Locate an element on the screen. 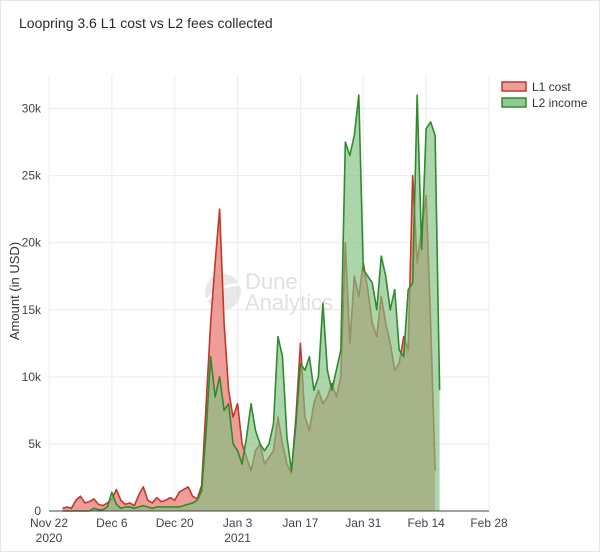 The height and width of the screenshot is (552, 600). y-tick-label: 25k is located at coordinates (32, 176).